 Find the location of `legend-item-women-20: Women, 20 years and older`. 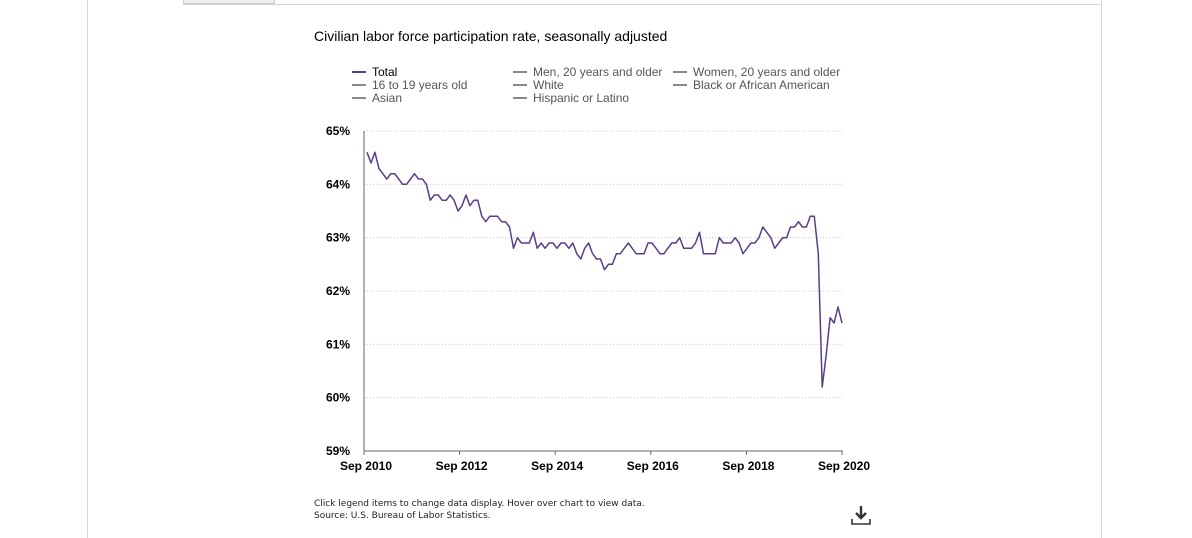

legend-item-women-20: Women, 20 years and older is located at coordinates (756, 72).